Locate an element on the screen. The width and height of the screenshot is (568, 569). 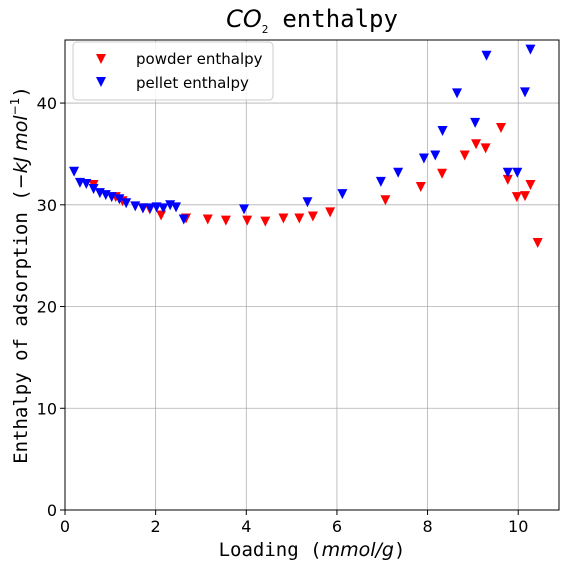
x-tick-label: 8 is located at coordinates (427, 526).